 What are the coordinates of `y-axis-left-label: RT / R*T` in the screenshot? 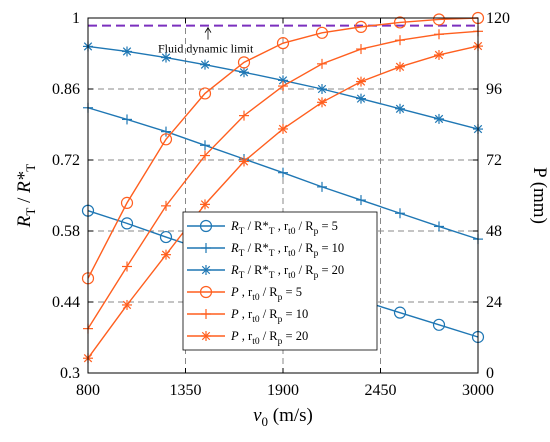 It's located at (26, 196).